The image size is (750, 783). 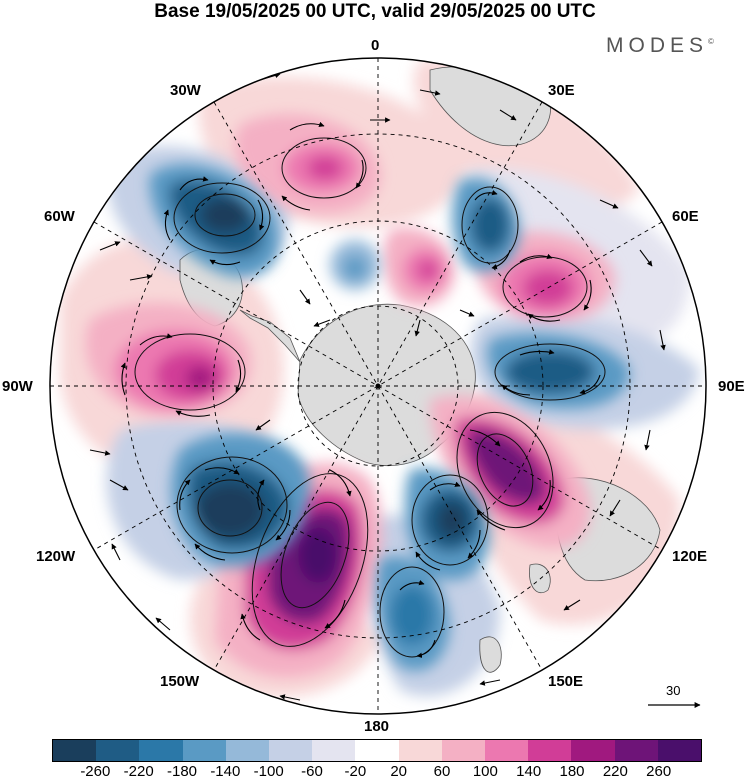 What do you see at coordinates (659, 771) in the screenshot?
I see `colorbar-tick-label: 260` at bounding box center [659, 771].